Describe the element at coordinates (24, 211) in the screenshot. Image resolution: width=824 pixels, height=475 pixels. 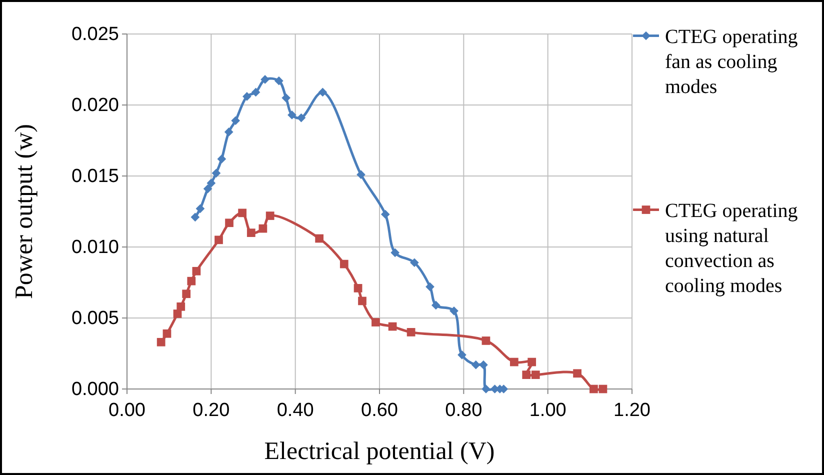
I see `y-axis-title: Power output (w)` at that location.